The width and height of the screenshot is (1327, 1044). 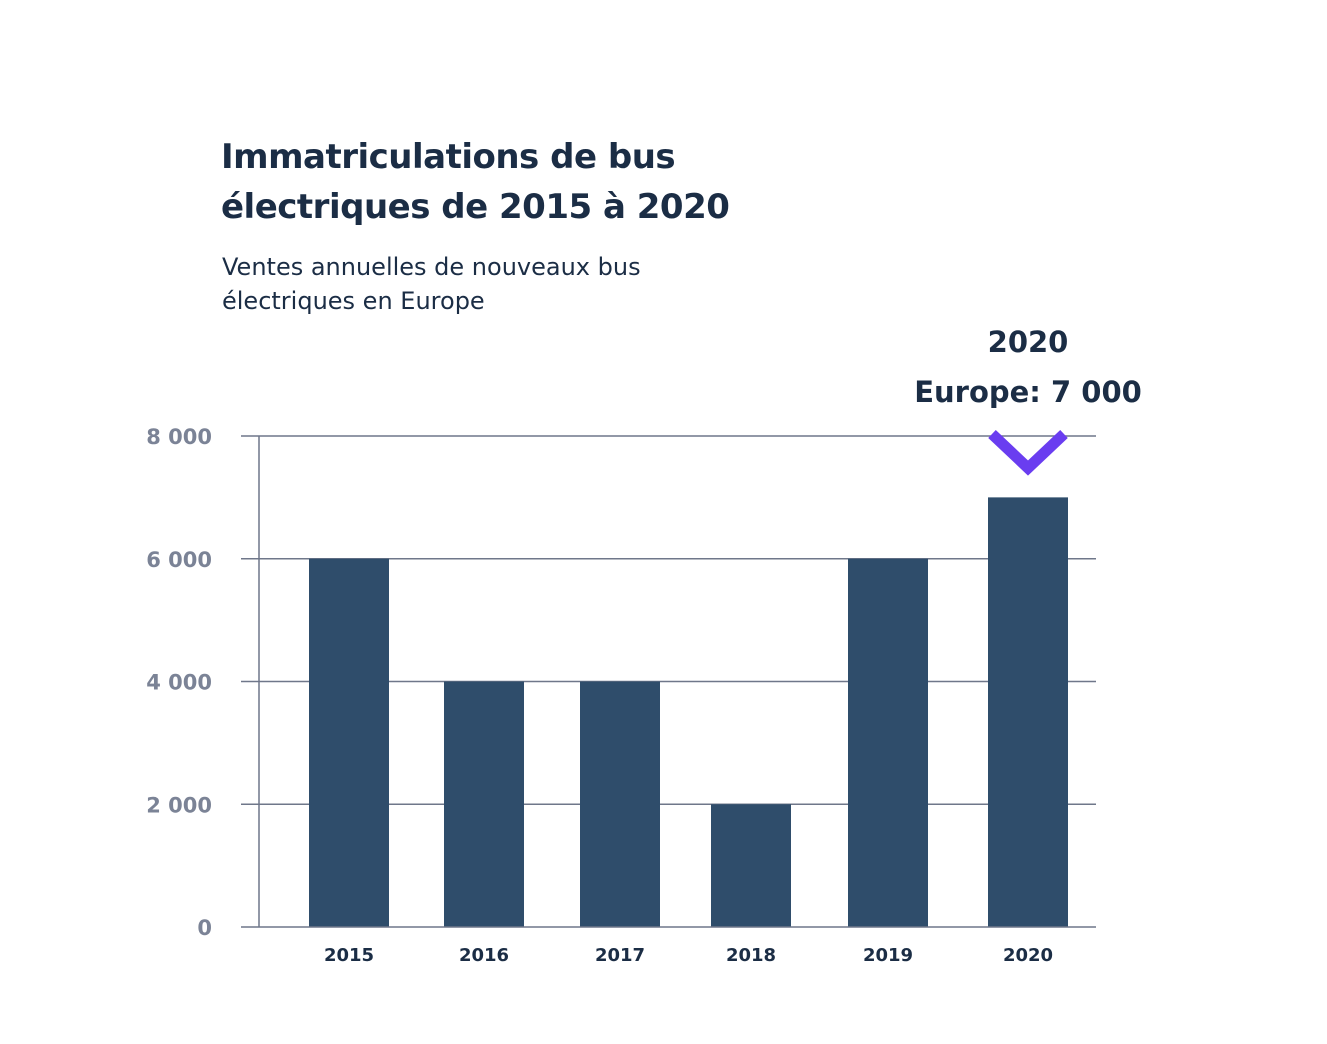 I want to click on chart-subtitle-line2: électriques en Europe, so click(x=353, y=301).